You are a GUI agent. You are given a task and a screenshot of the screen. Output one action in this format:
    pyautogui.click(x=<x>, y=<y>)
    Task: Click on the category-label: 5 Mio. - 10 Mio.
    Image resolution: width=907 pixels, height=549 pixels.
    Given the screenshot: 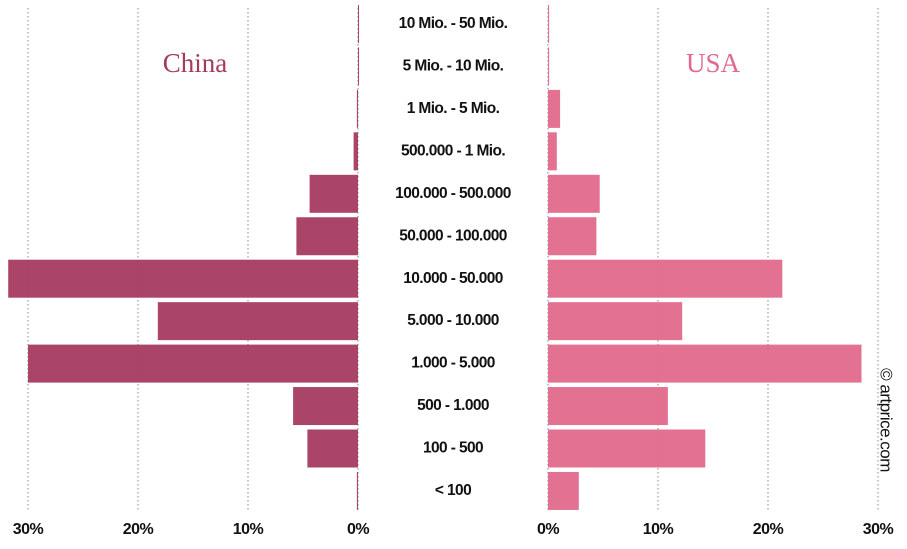 What is the action you would take?
    pyautogui.click(x=453, y=66)
    